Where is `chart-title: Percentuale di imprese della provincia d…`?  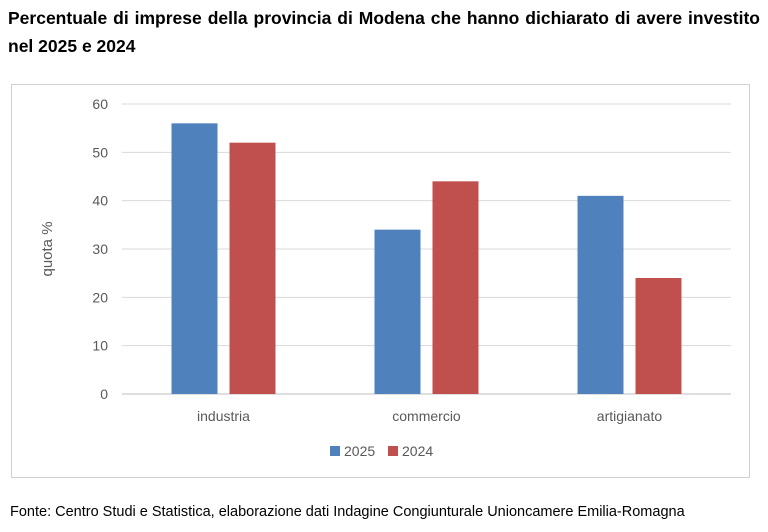
chart-title: Percentuale di imprese della provincia d… is located at coordinates (384, 32).